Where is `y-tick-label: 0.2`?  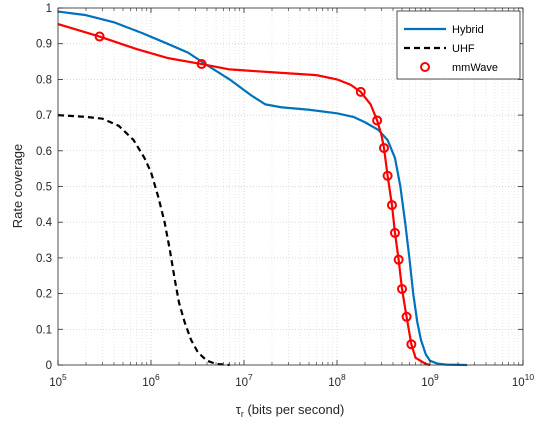
y-tick-label: 0.2 is located at coordinates (44, 295).